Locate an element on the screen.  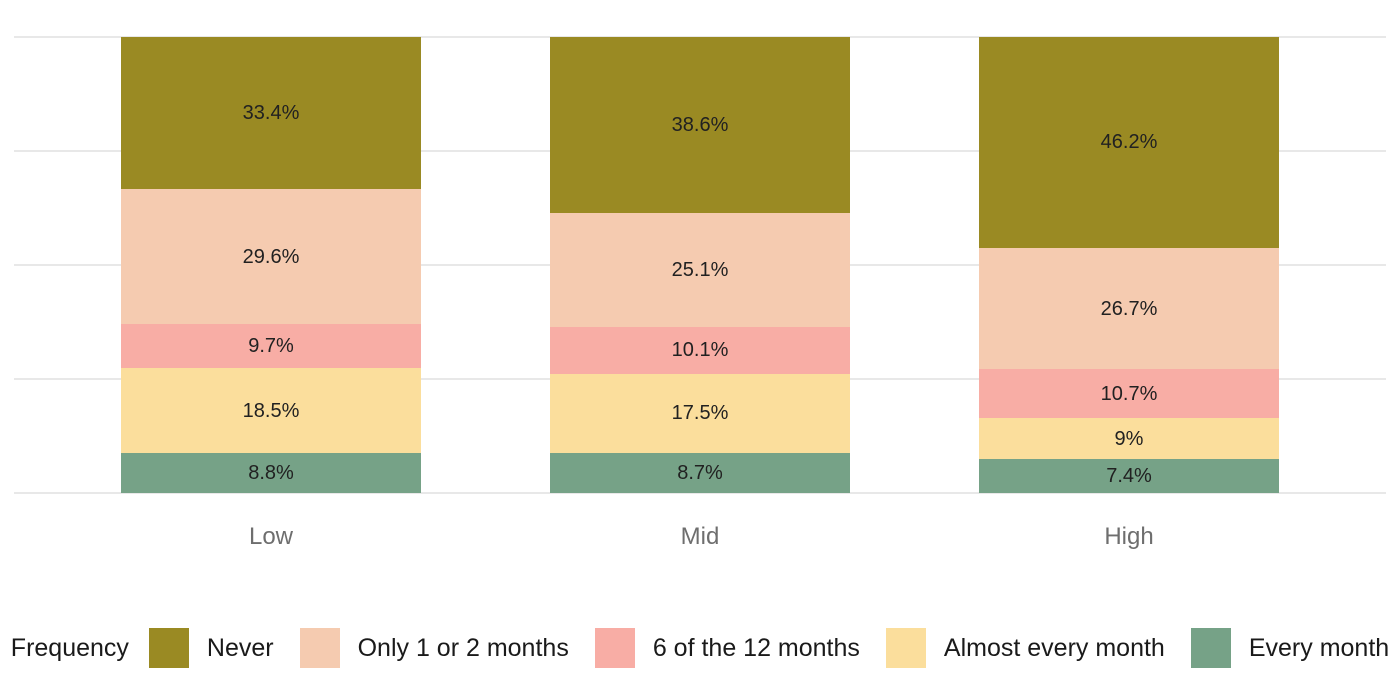
bar-segment: 46.2% is located at coordinates (1129, 142).